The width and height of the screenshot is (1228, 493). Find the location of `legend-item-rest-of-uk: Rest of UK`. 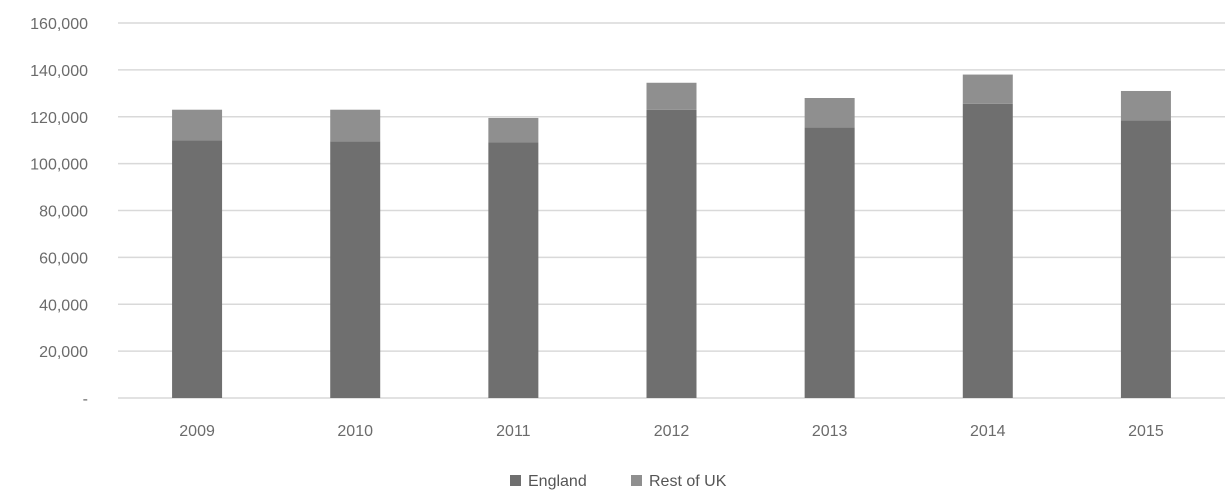

legend-item-rest-of-uk: Rest of UK is located at coordinates (679, 481).